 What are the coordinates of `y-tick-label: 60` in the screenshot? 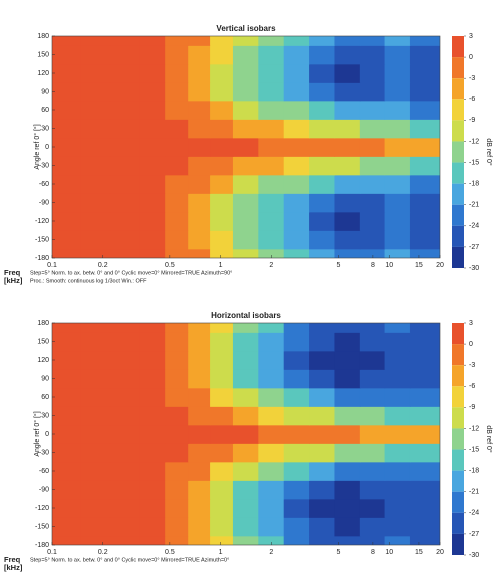 It's located at (45, 110).